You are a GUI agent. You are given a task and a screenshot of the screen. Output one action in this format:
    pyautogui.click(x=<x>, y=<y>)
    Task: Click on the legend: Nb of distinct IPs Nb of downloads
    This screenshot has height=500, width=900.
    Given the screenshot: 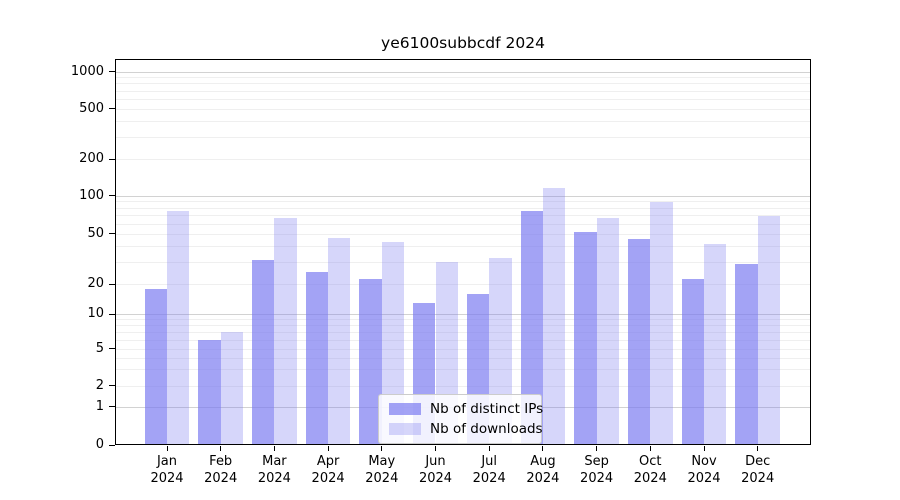 What is the action you would take?
    pyautogui.click(x=461, y=419)
    